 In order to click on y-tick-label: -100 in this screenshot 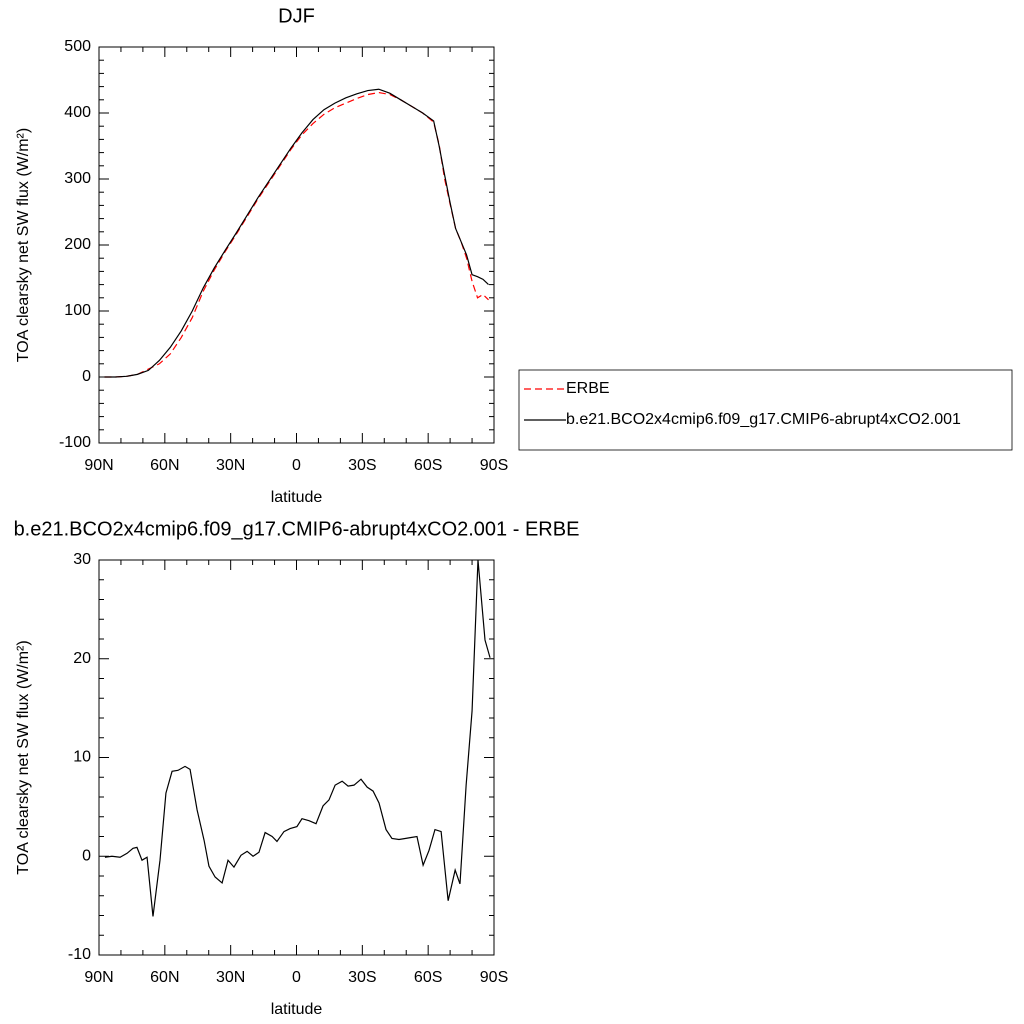, I will do `click(75, 442)`.